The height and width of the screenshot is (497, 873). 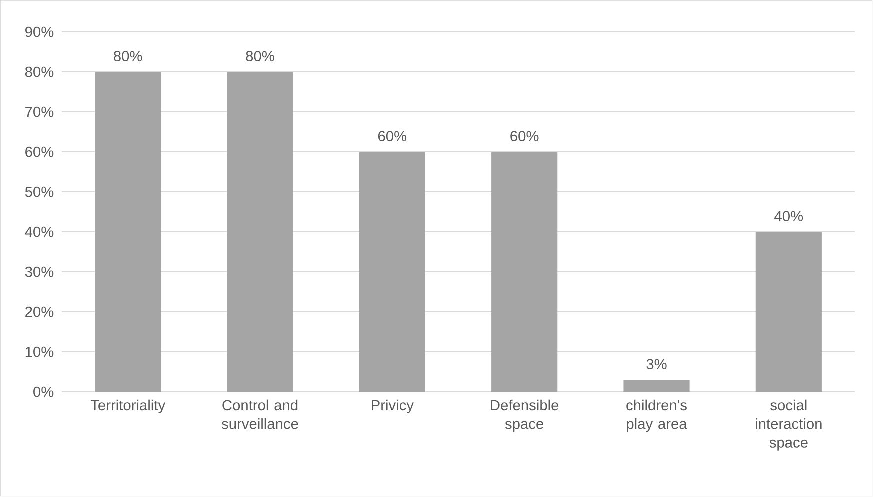 What do you see at coordinates (39, 192) in the screenshot?
I see `y-tick-label: 50%` at bounding box center [39, 192].